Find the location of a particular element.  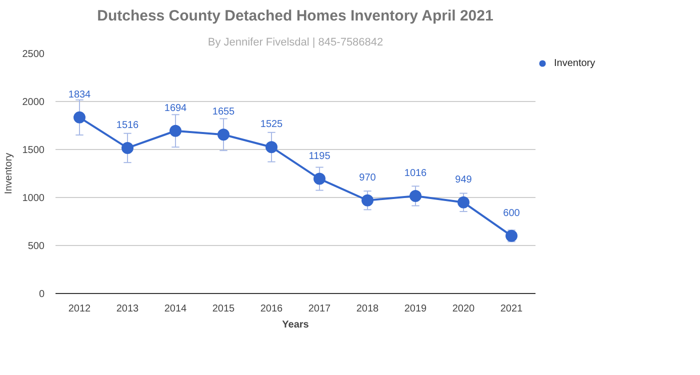

legend-label: Inventory is located at coordinates (575, 63).